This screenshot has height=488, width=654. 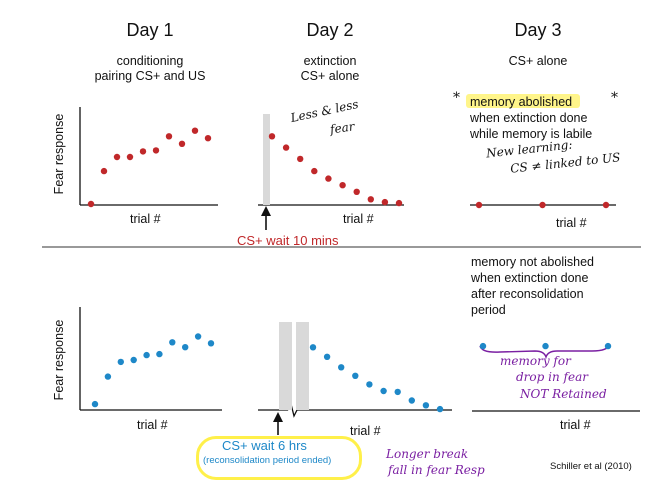 I want to click on highlight-wait-6-hrs, so click(x=279, y=458).